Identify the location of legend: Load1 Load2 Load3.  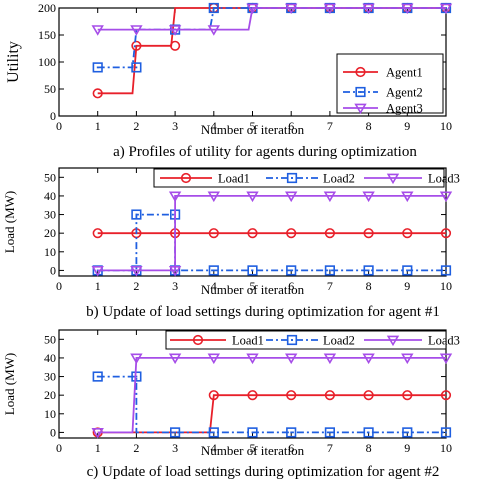
(306, 178).